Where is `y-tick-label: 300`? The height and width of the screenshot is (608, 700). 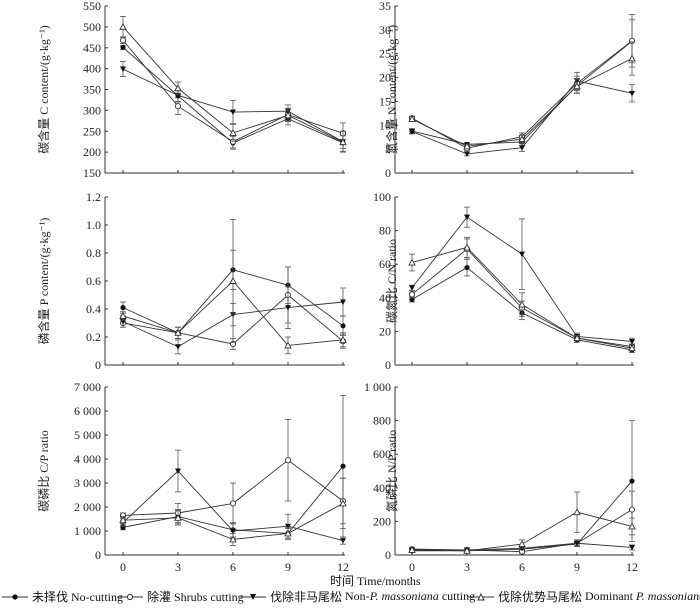
y-tick-label: 300 is located at coordinates (92, 110).